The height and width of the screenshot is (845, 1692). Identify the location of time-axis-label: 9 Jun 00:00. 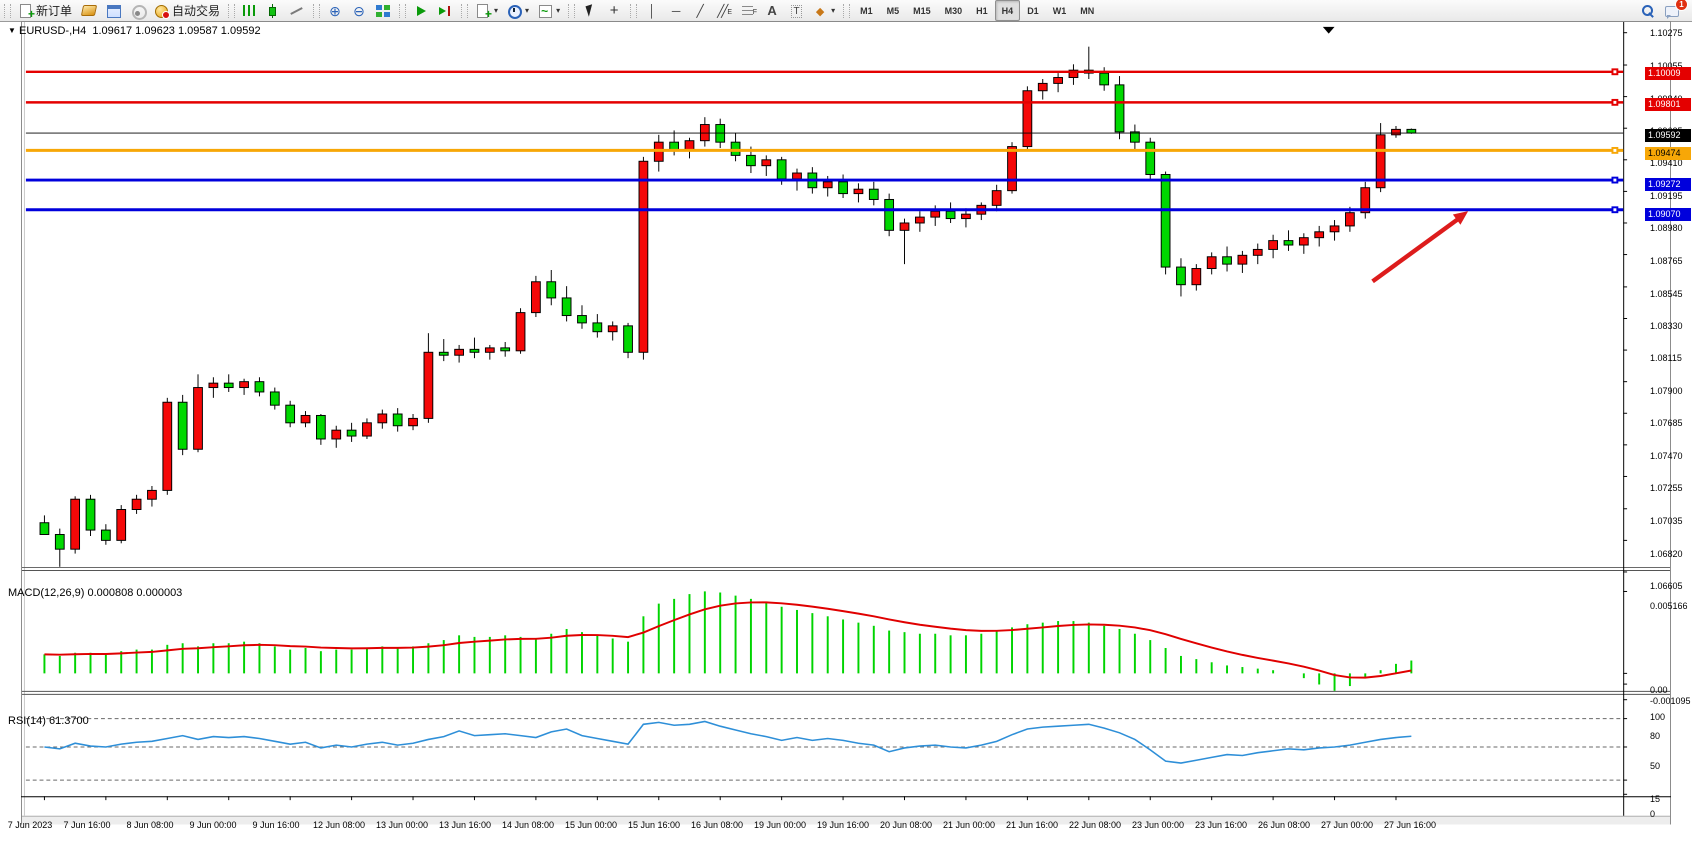
(213, 825).